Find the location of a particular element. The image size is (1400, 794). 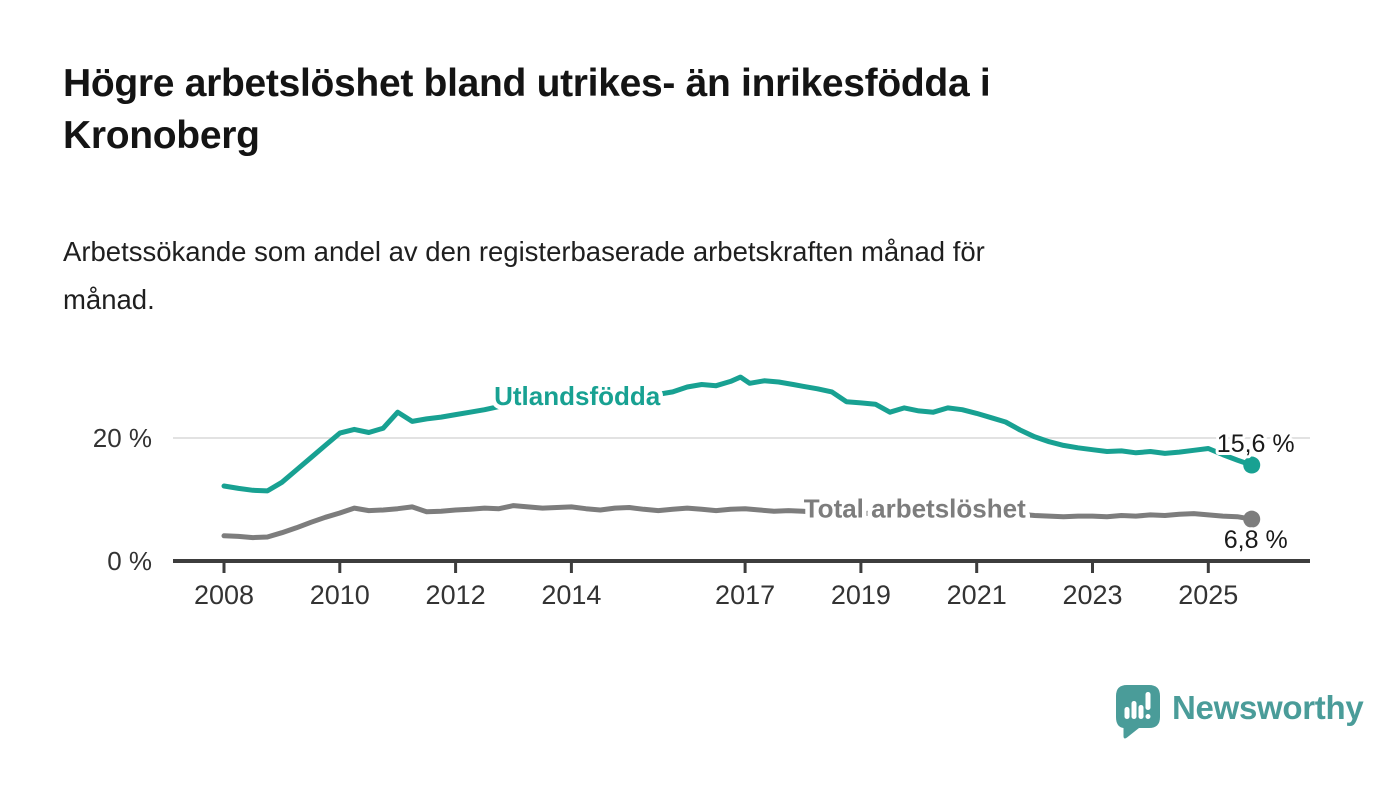

x-tick-label: 2025 is located at coordinates (1208, 595).